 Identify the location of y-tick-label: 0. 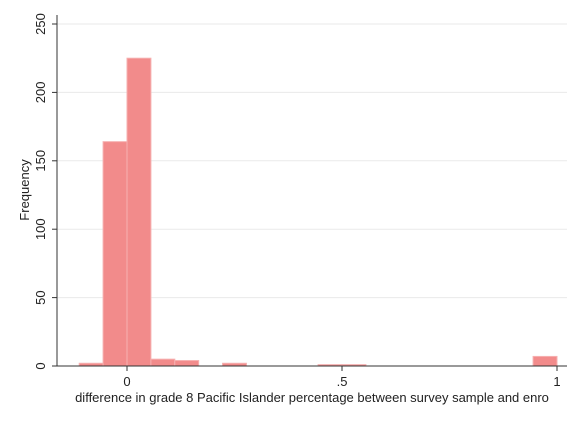
(40, 365).